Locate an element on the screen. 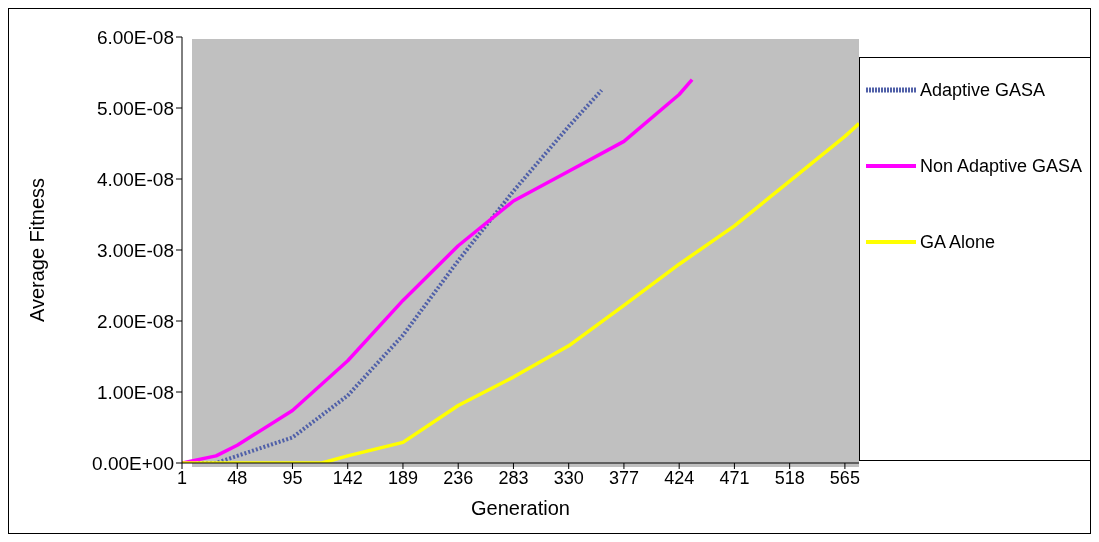 Image resolution: width=1099 pixels, height=542 pixels. x-tick-label: 471 is located at coordinates (734, 477).